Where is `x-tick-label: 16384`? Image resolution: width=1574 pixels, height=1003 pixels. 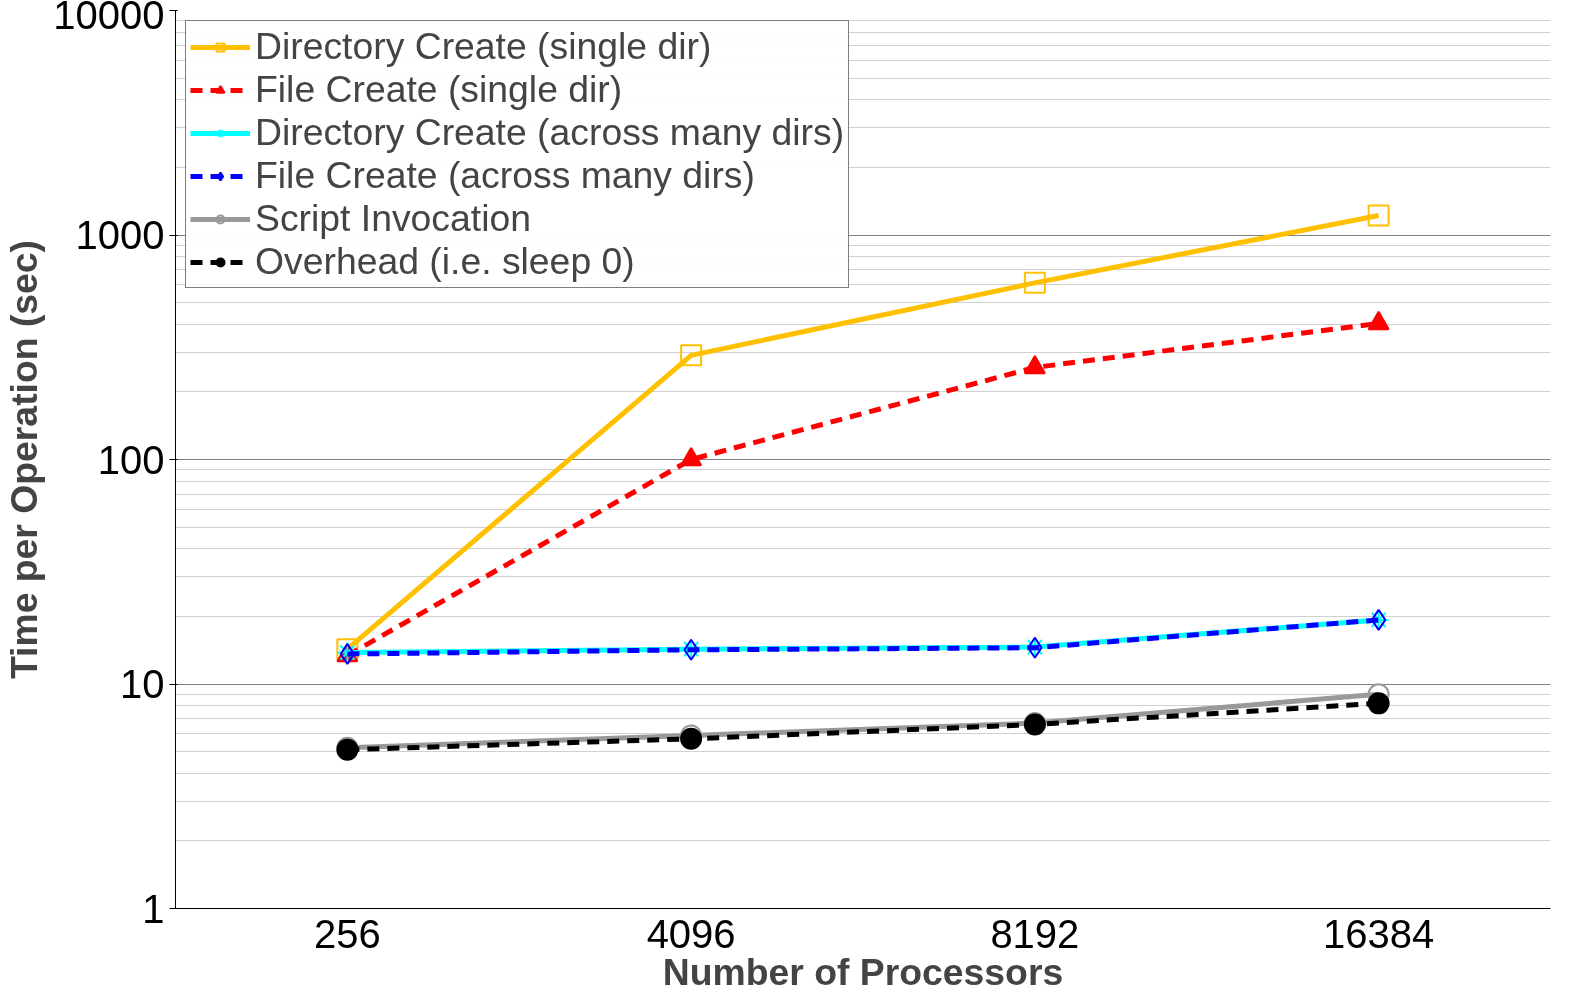 x-tick-label: 16384 is located at coordinates (1379, 933).